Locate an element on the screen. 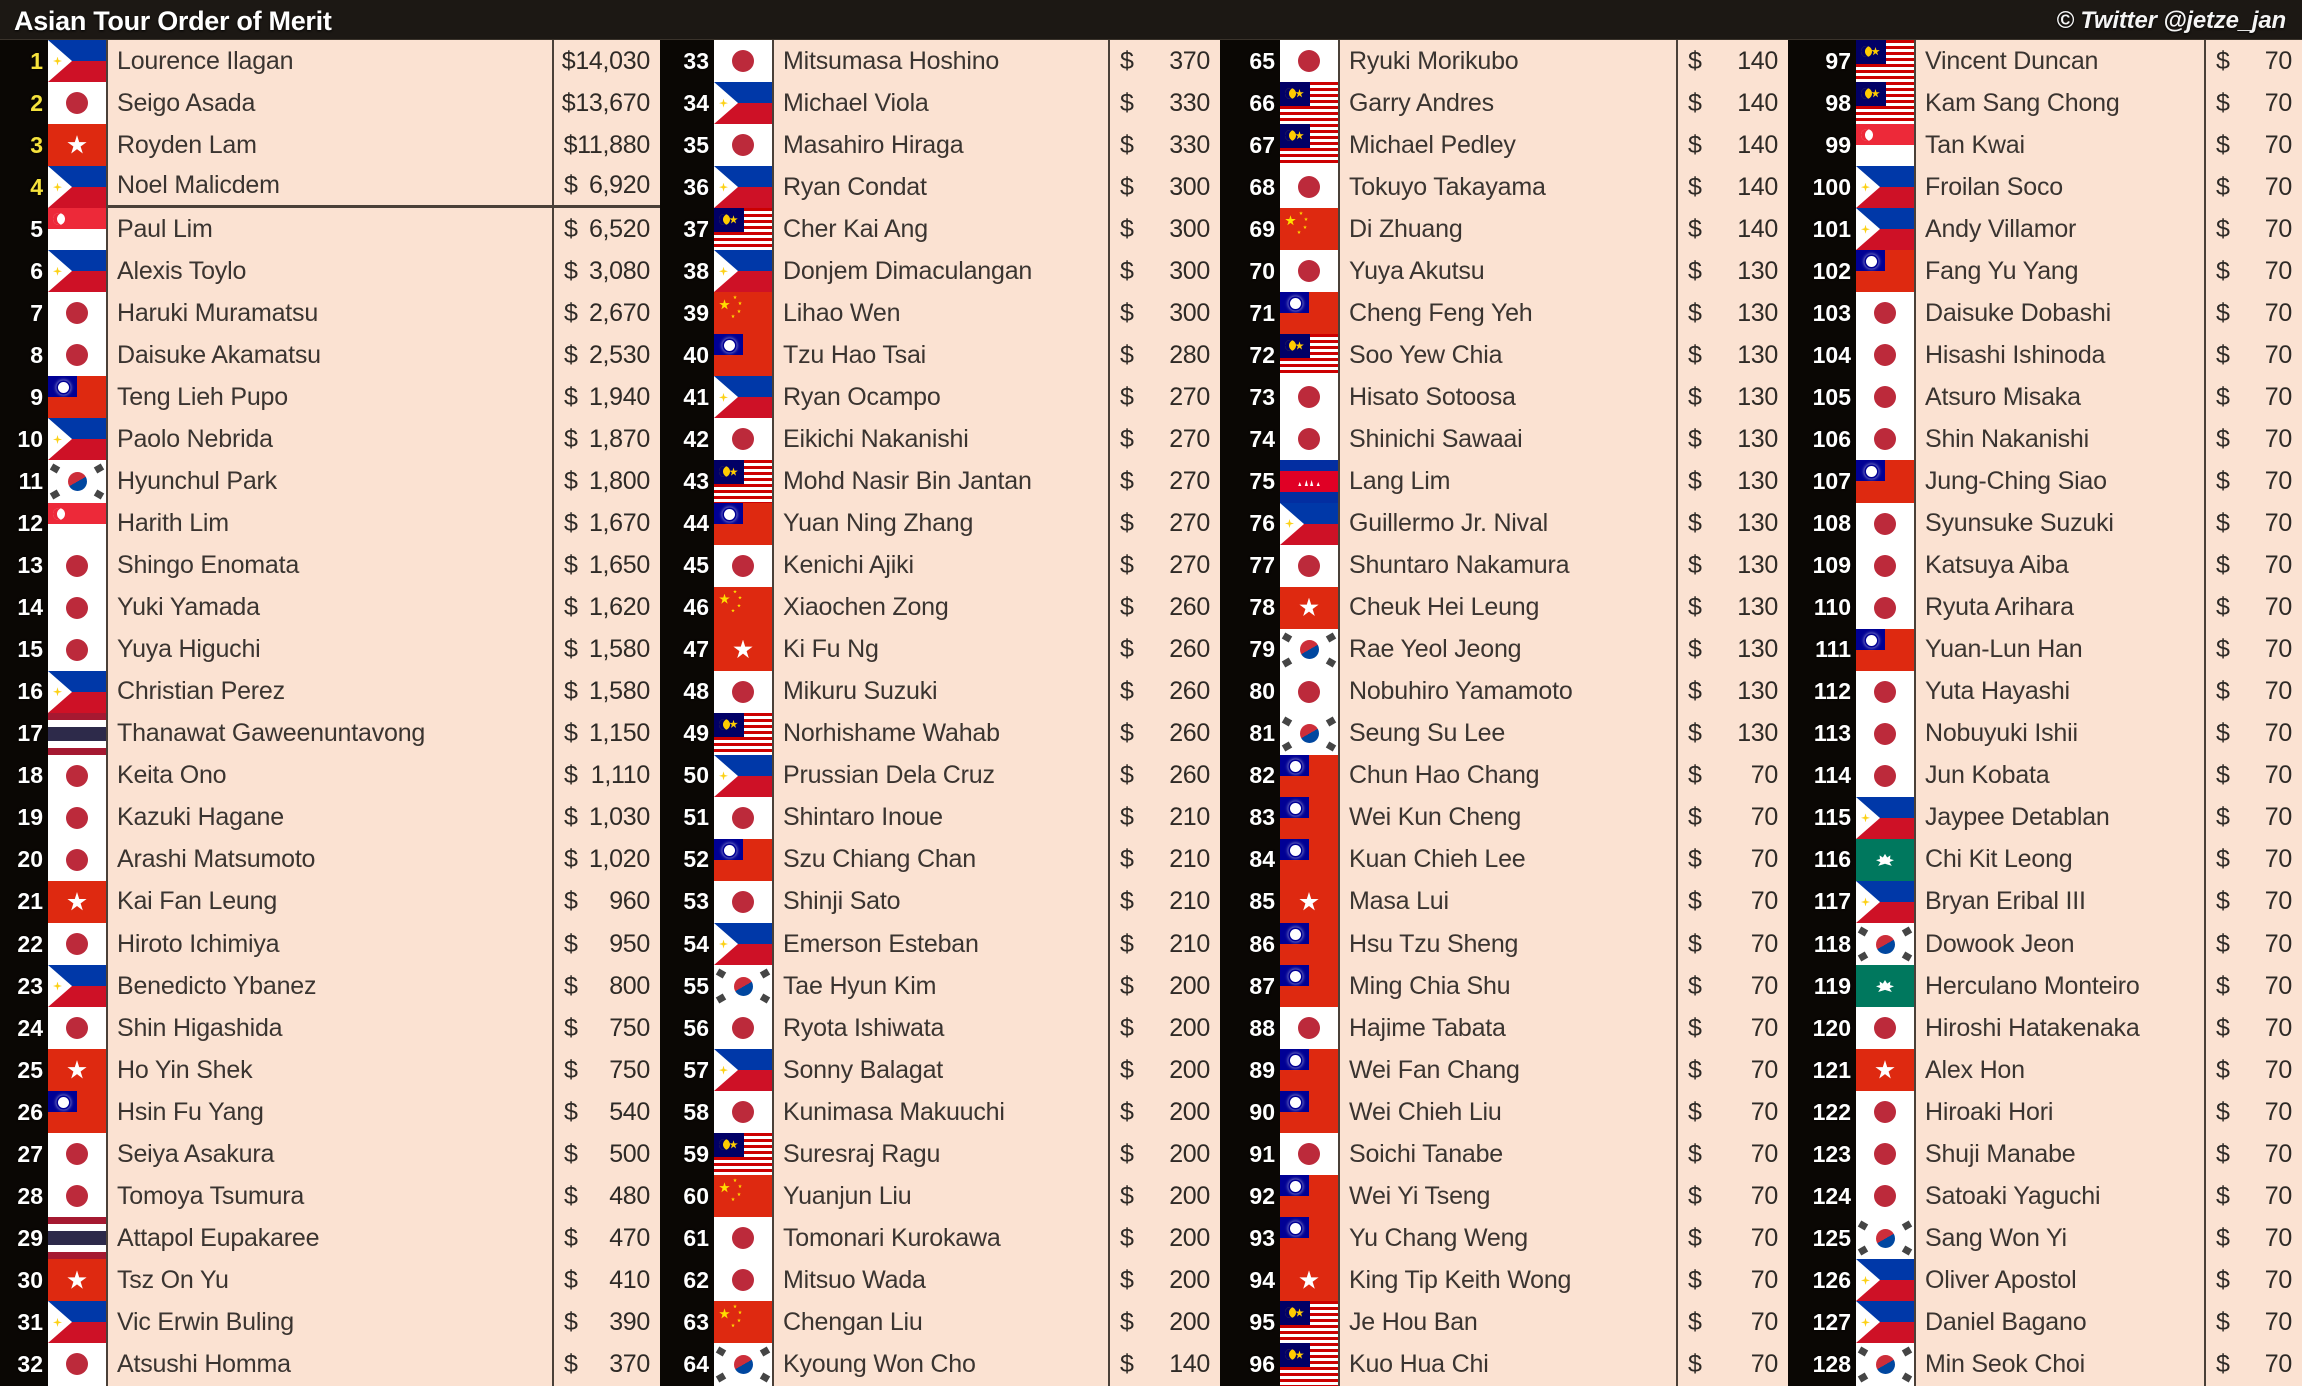  table-row: 86 Hsu Tzu Sheng $70 is located at coordinates (1507, 944).